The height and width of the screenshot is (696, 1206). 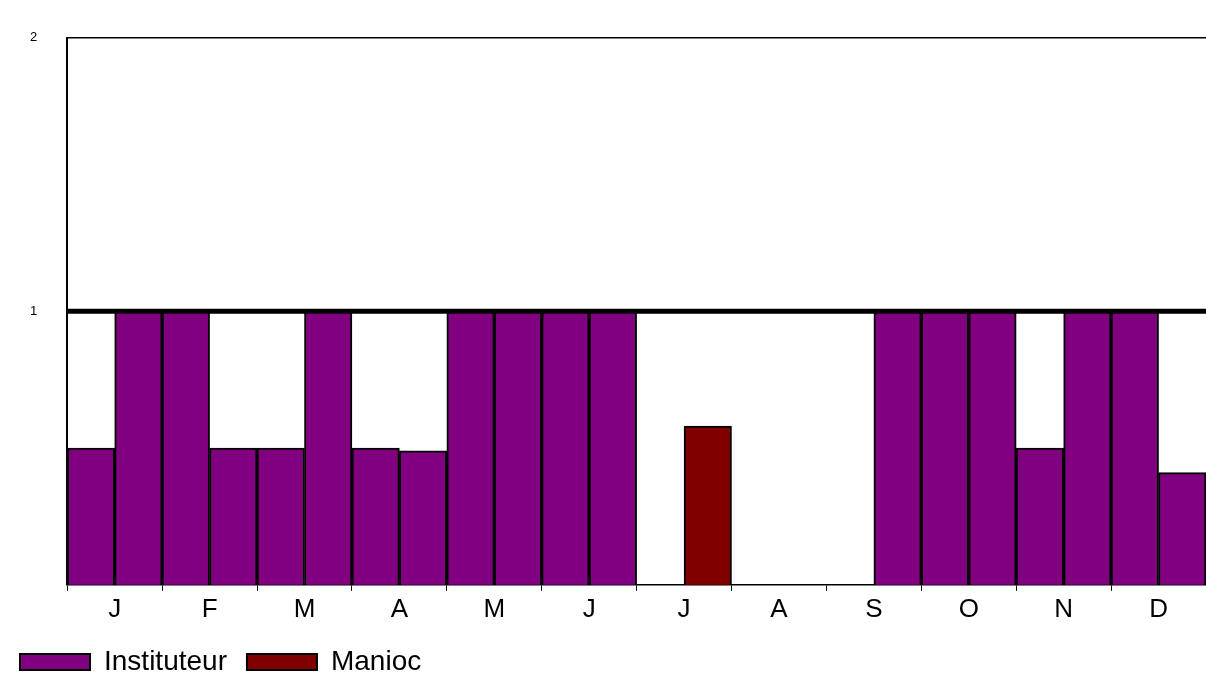 What do you see at coordinates (34, 37) in the screenshot?
I see `y-tick-label: 2` at bounding box center [34, 37].